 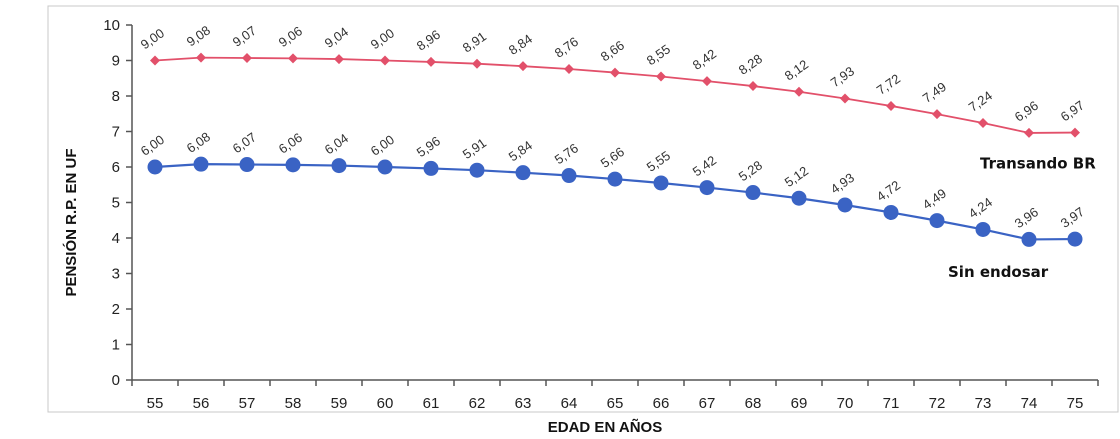 What do you see at coordinates (116, 238) in the screenshot?
I see `y-tick-label: 4` at bounding box center [116, 238].